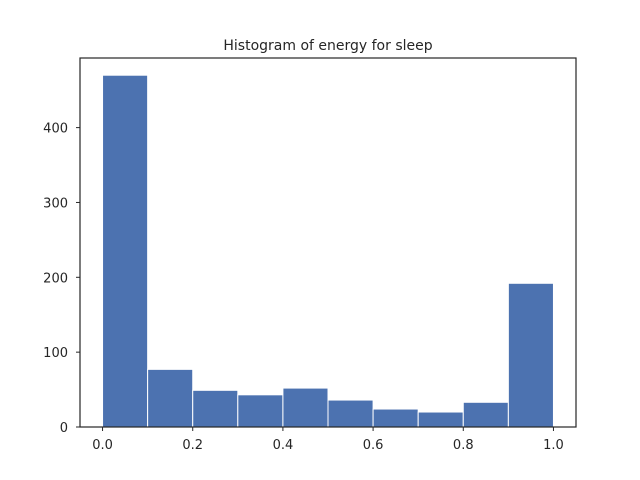 The width and height of the screenshot is (640, 480). What do you see at coordinates (328, 440) in the screenshot?
I see `x-axis: 0.0 0.2 0.4 0.6 0.8 1.0` at bounding box center [328, 440].